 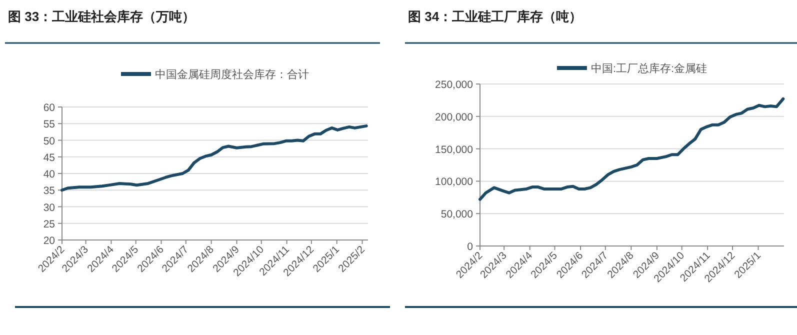 I want to click on y-tick-label: 100,000, so click(x=454, y=182).